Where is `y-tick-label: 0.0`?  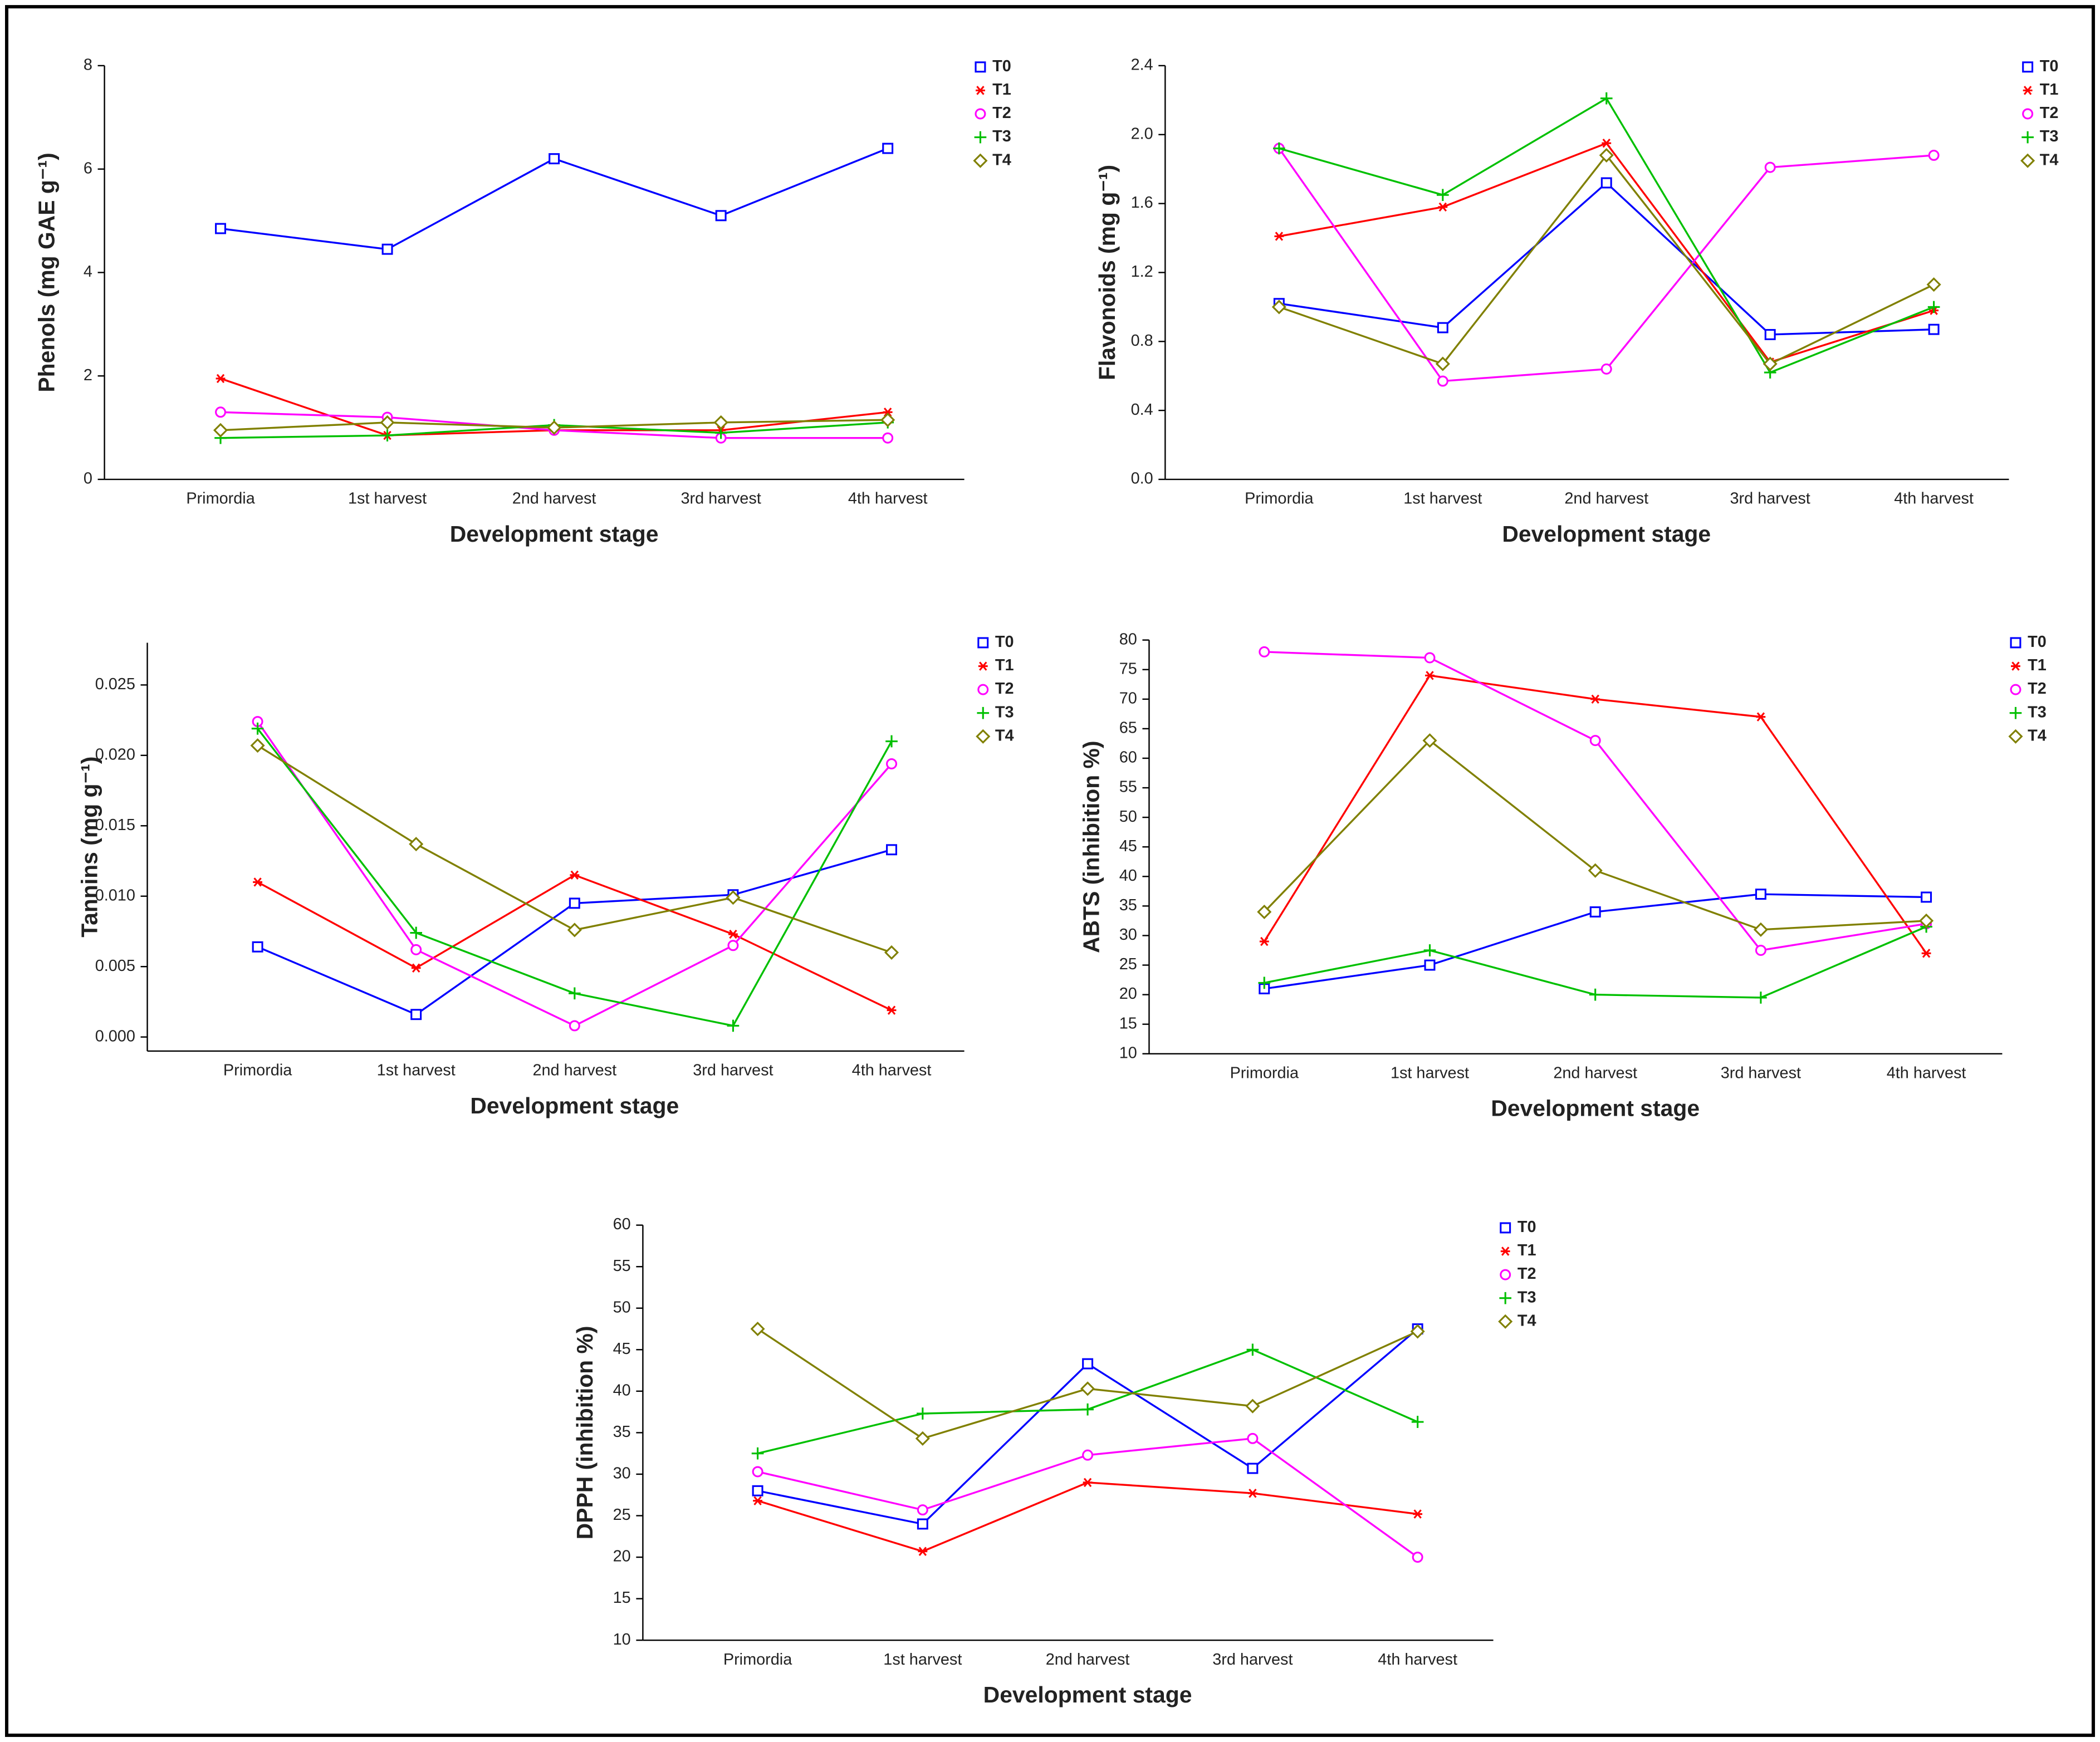
y-tick-label: 0.0 is located at coordinates (1142, 479).